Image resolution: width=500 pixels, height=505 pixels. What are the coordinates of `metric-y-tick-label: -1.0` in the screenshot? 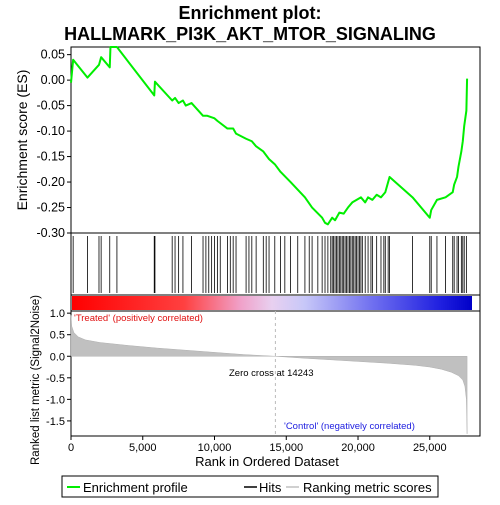 It's located at (55, 400).